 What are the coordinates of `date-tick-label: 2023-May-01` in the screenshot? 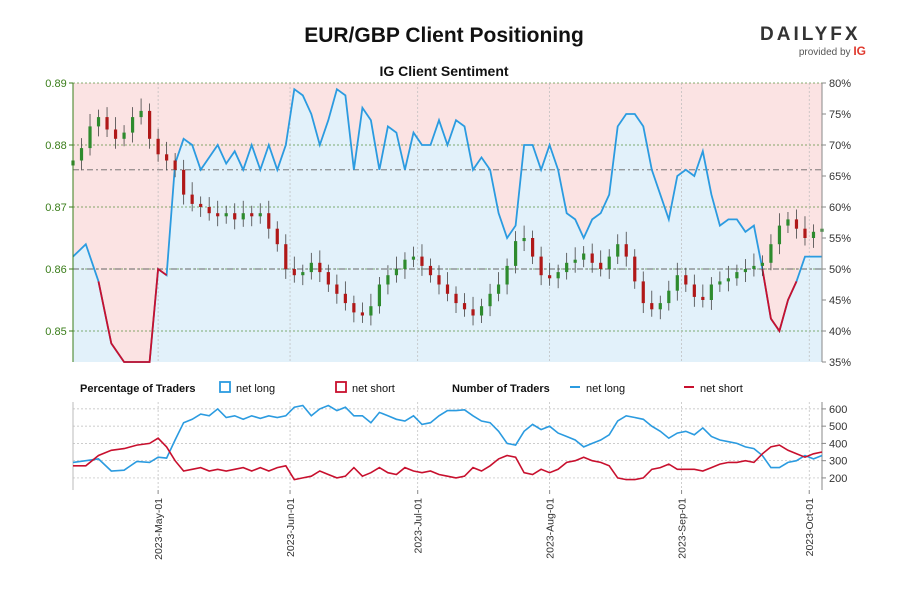 It's located at (159, 529).